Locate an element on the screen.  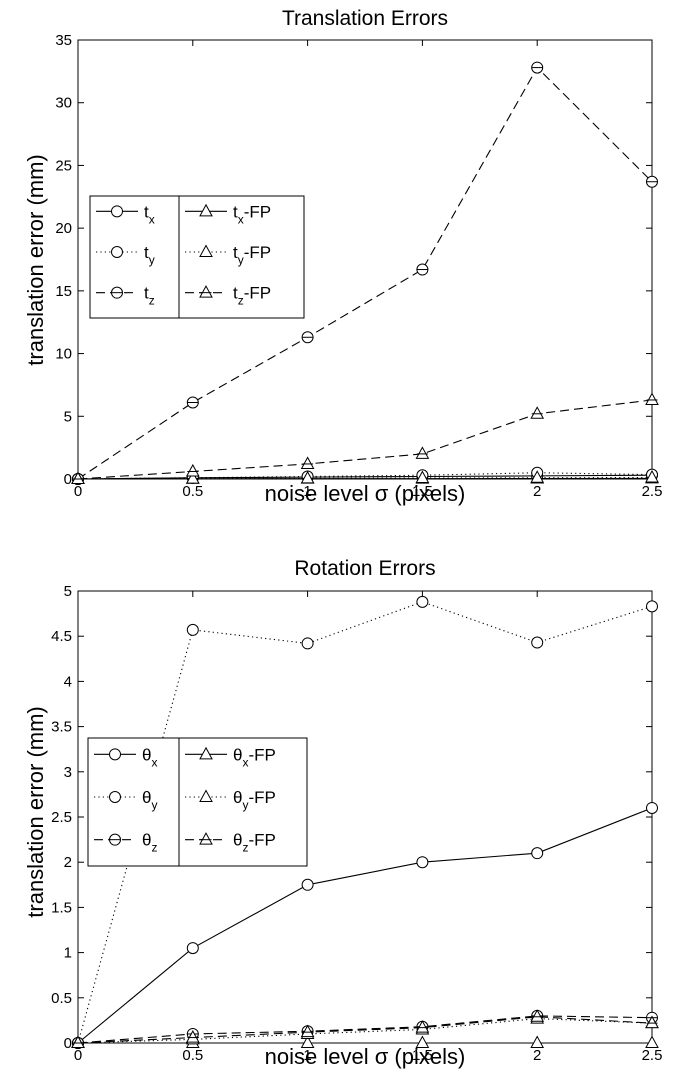
y-tick-label: 4.5 is located at coordinates (61, 636).